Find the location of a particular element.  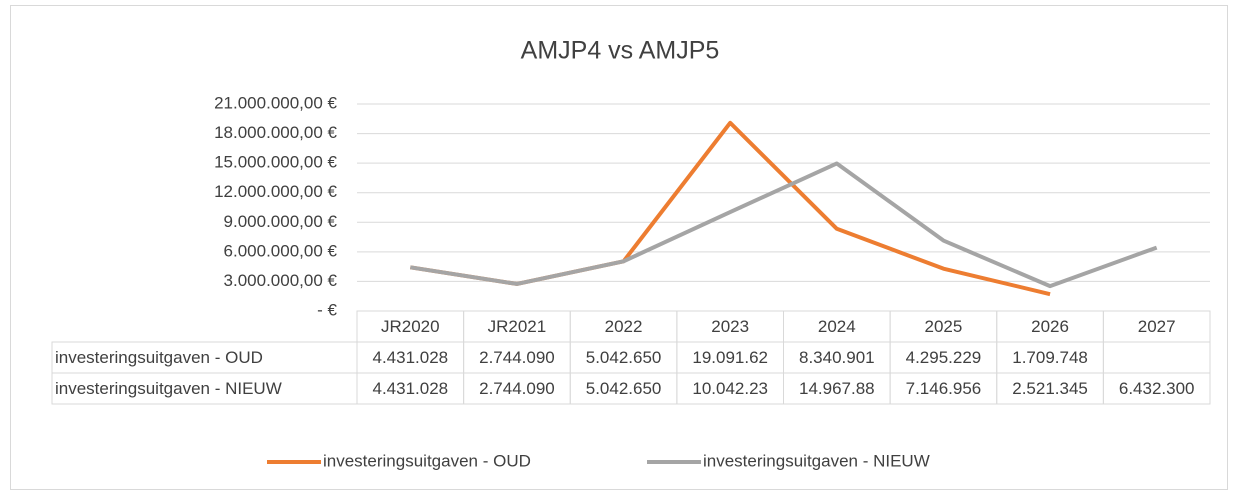

table-value: 19.091.62 is located at coordinates (730, 357).